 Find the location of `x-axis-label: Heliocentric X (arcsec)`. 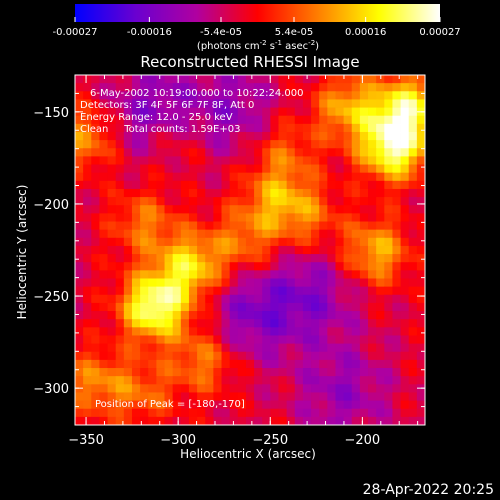

x-axis-label: Heliocentric X (arcsec) is located at coordinates (248, 454).